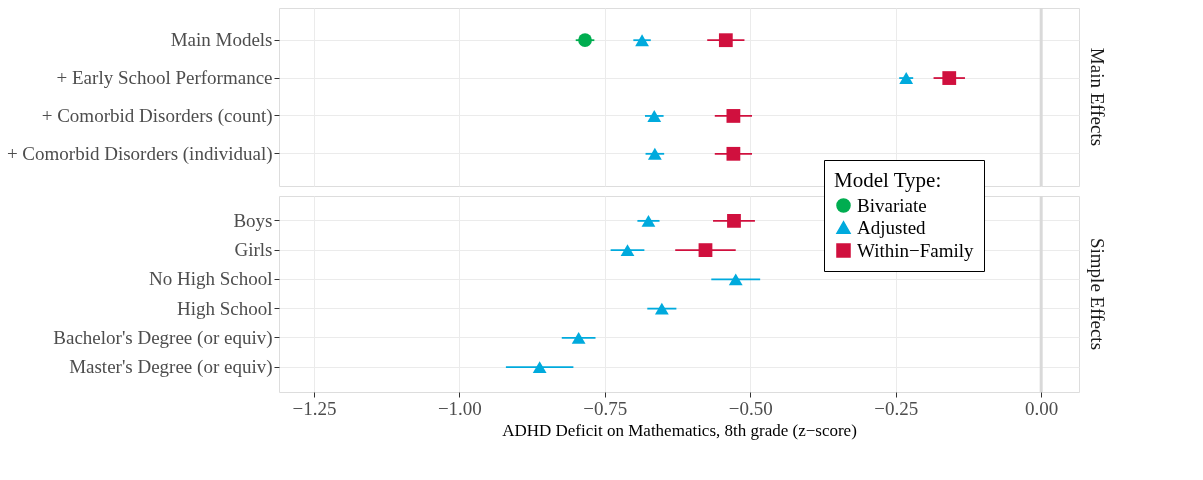 The image size is (1203, 480). Describe the element at coordinates (888, 180) in the screenshot. I see `legend-title: Model Type:` at that location.